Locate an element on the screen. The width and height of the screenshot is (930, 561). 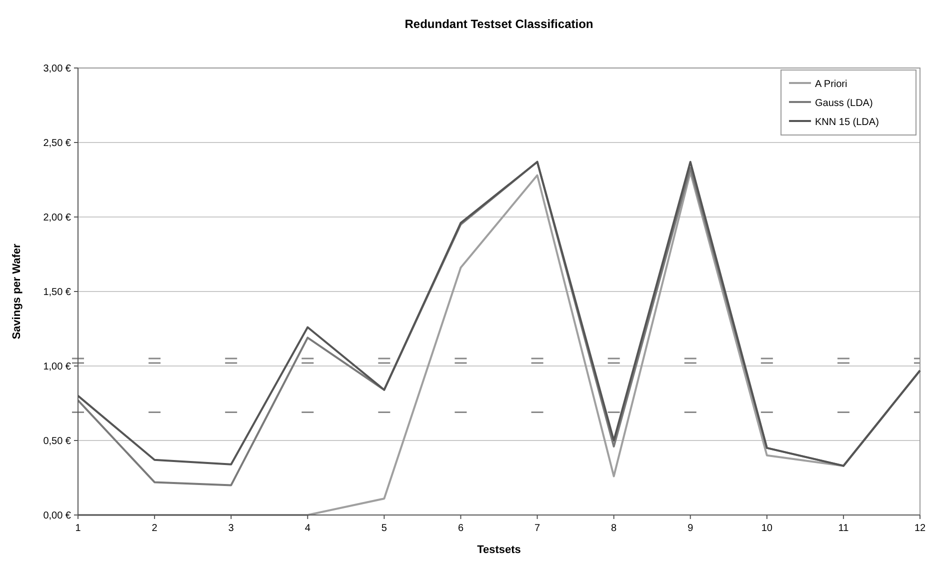
x-tick-label: 8 is located at coordinates (614, 528).